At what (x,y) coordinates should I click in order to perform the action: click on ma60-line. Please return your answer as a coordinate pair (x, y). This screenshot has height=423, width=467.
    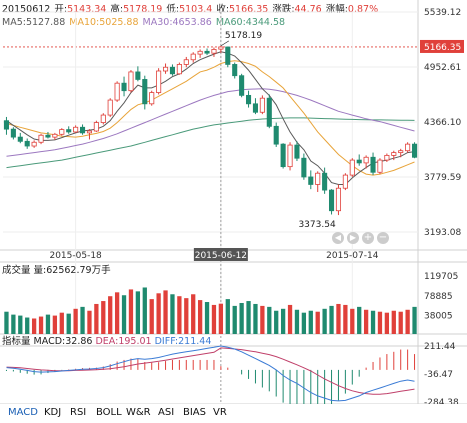
    Looking at the image, I should click on (210, 143).